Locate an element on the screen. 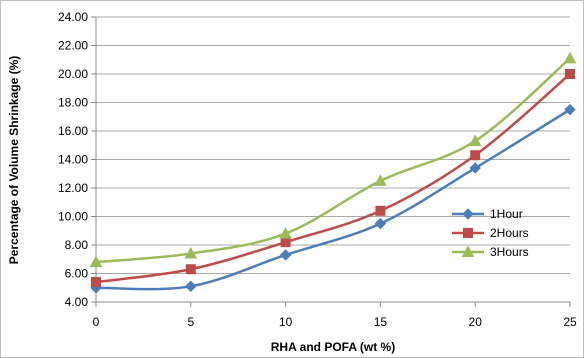 Image resolution: width=584 pixels, height=358 pixels. legend-entry-2hours: 2Hours is located at coordinates (490, 233).